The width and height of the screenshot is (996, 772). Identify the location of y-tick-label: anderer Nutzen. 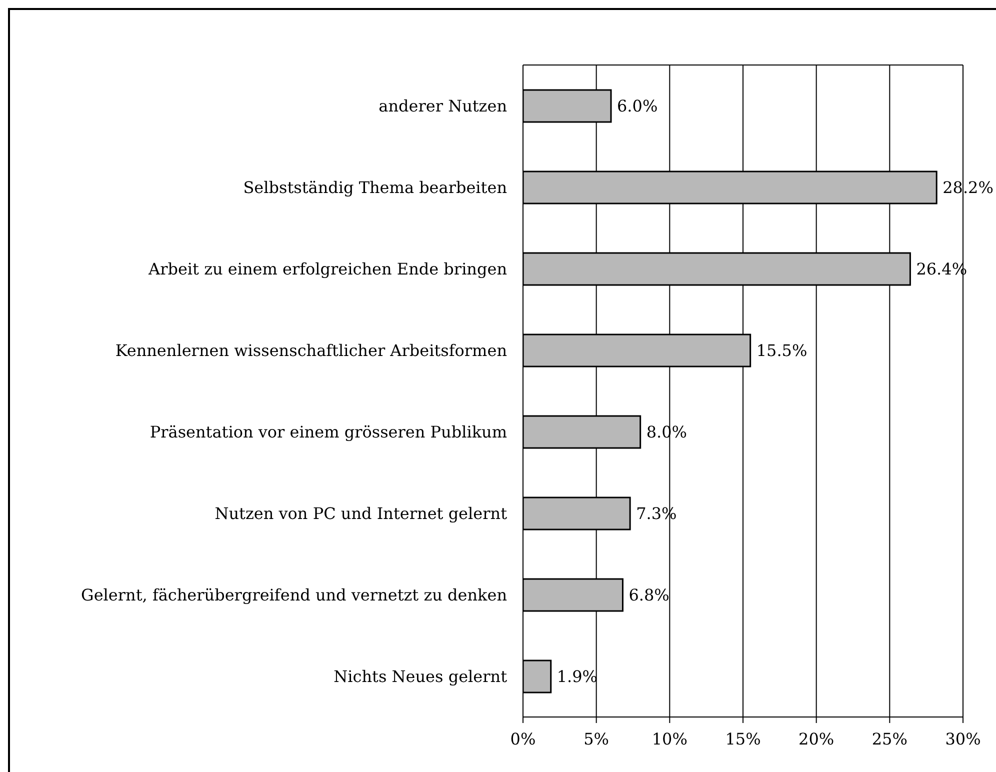
(442, 106).